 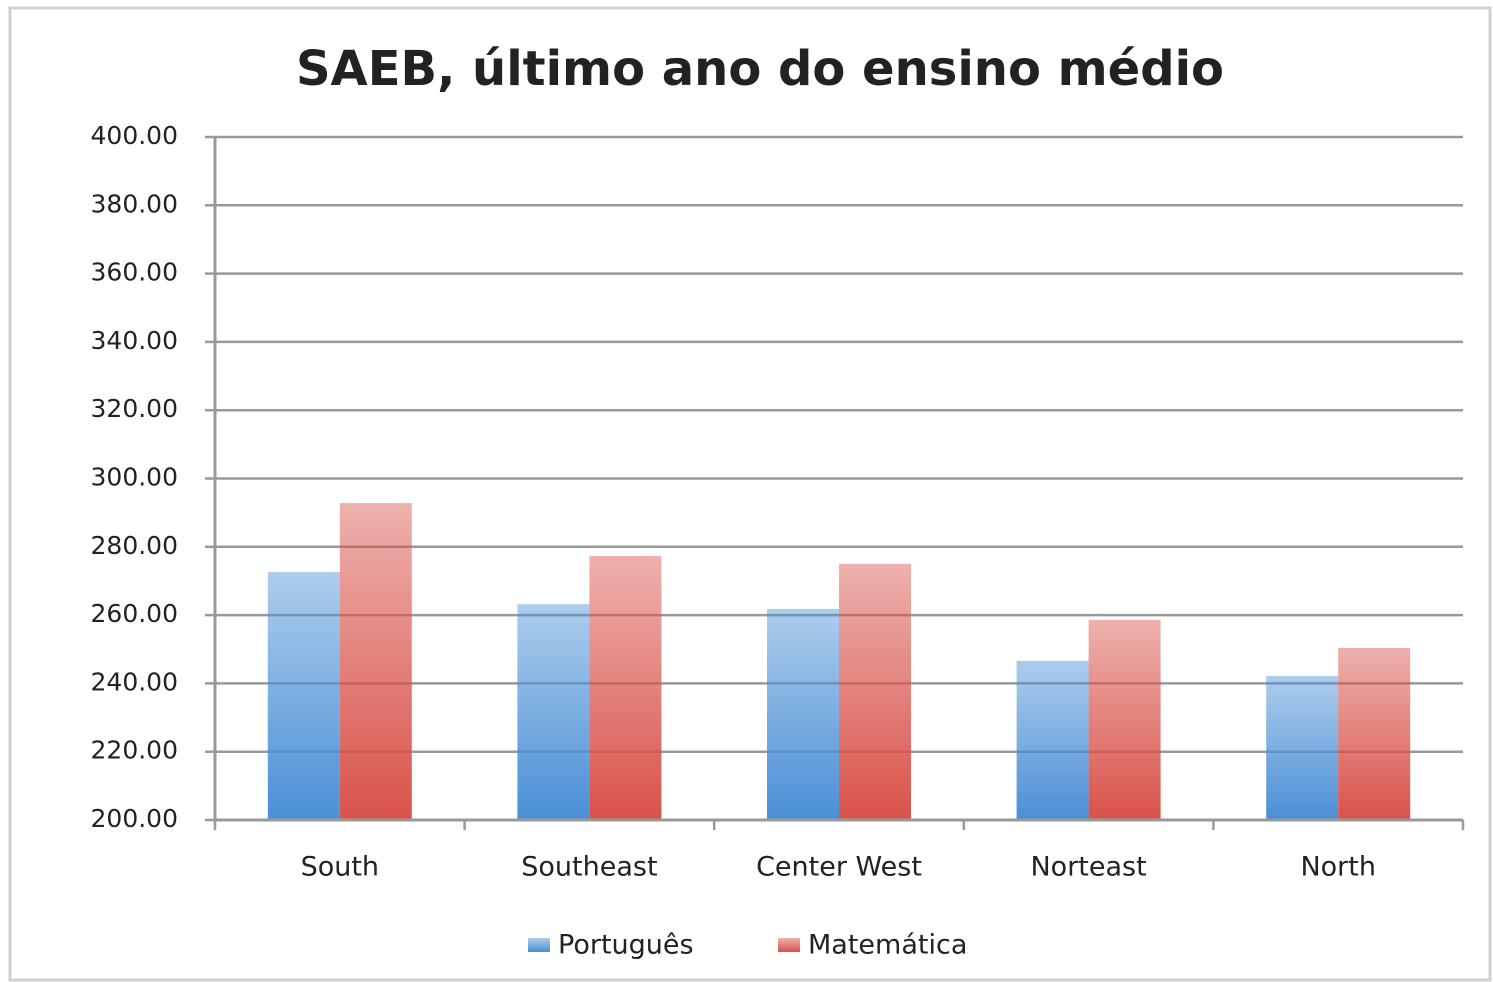 What do you see at coordinates (839, 867) in the screenshot?
I see `x-tick-label: Center West` at bounding box center [839, 867].